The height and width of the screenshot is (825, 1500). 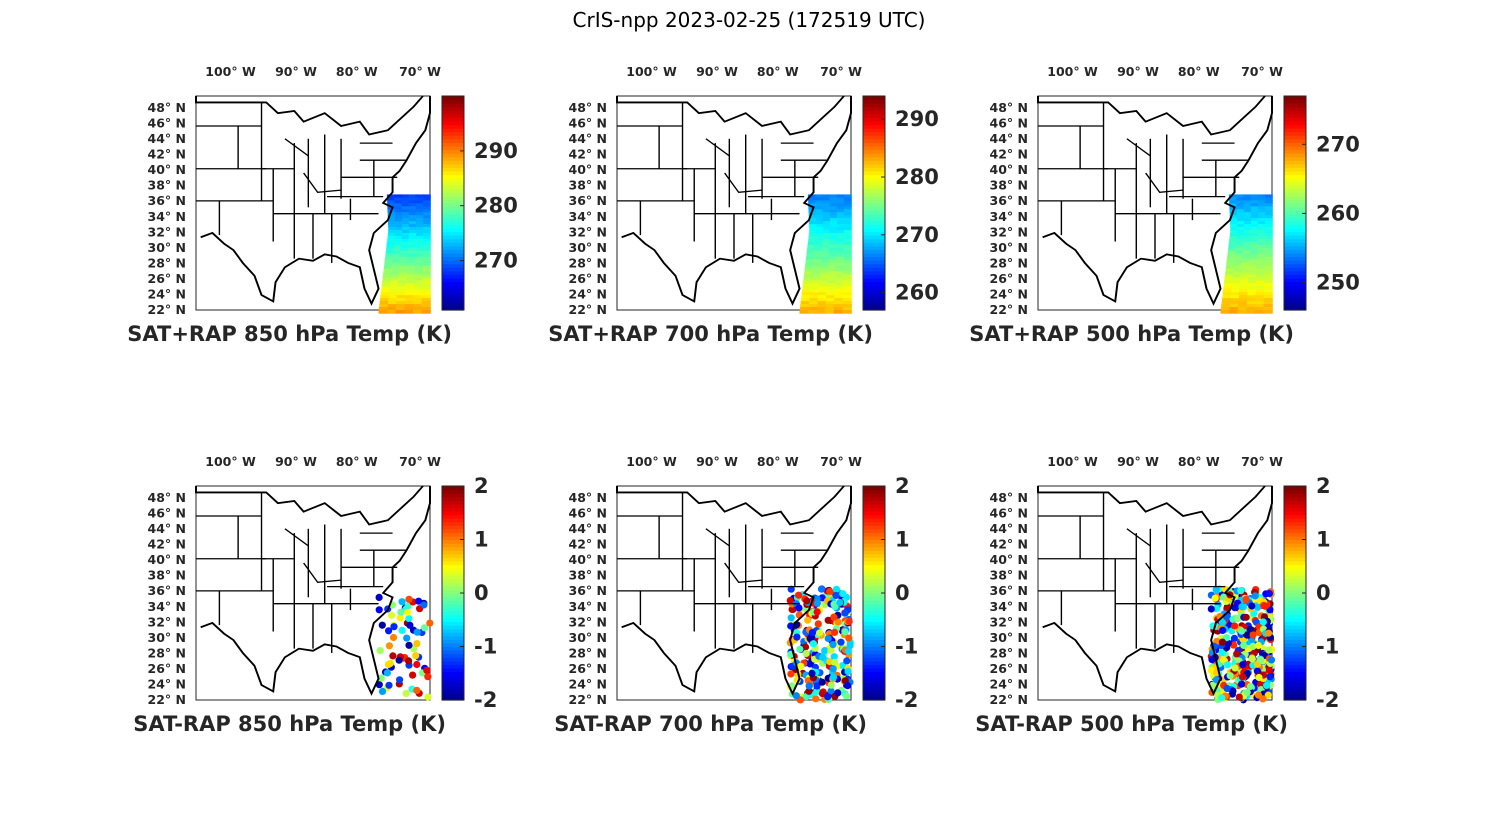 I want to click on lon-tick-label: 90° W, so click(x=717, y=461).